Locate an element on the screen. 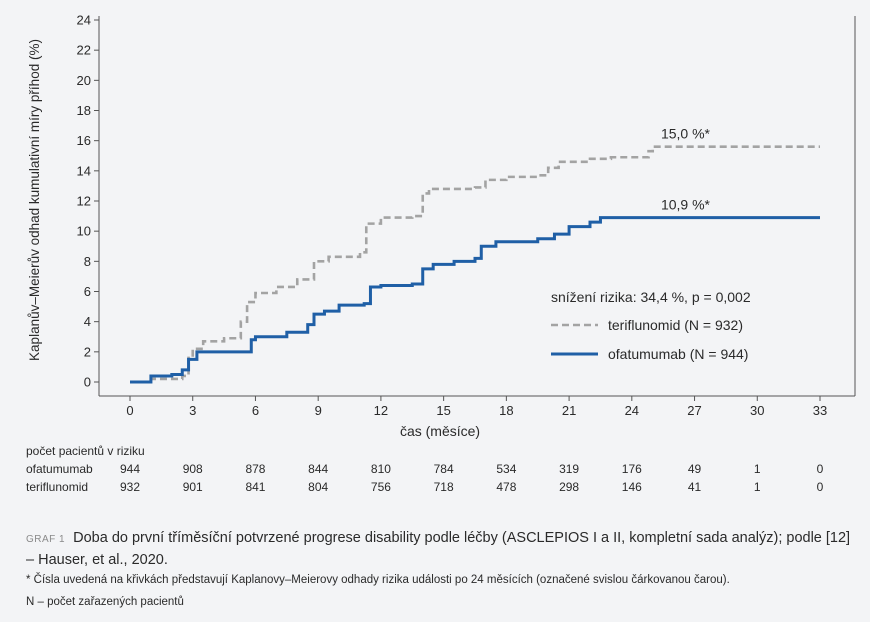 Image resolution: width=870 pixels, height=622 pixels. risk-reduction-annotation: snížení rizika: 34,4 %, p = 0,002 is located at coordinates (651, 297).